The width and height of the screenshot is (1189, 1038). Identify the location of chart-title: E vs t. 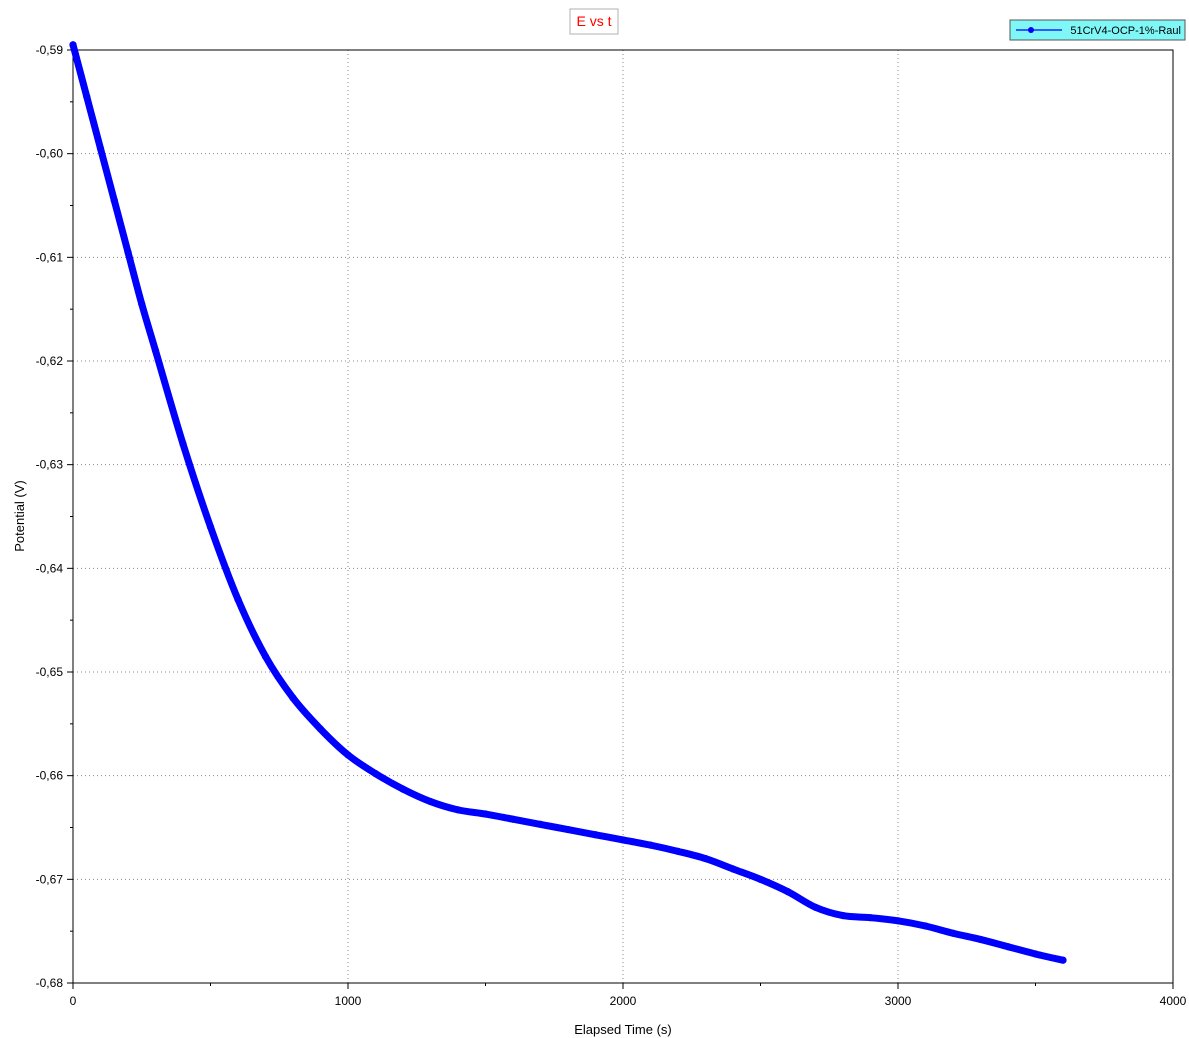
(593, 21).